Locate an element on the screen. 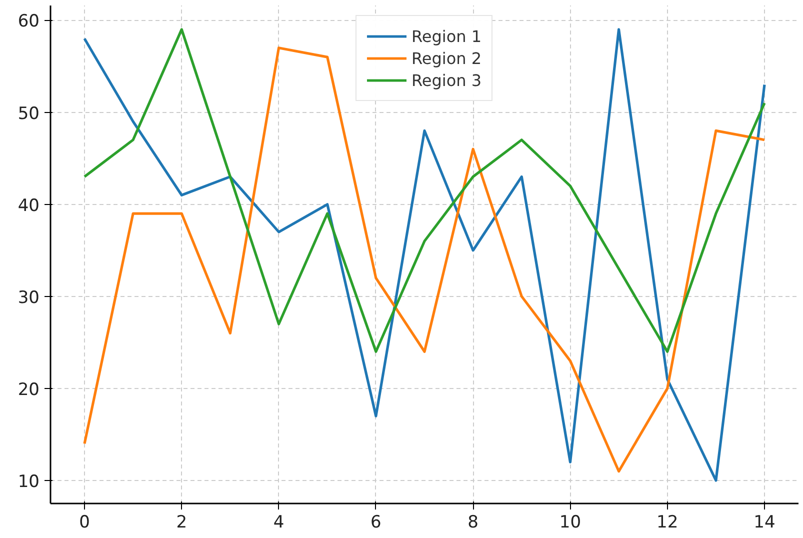  legend-label: Region 3 is located at coordinates (446, 80).